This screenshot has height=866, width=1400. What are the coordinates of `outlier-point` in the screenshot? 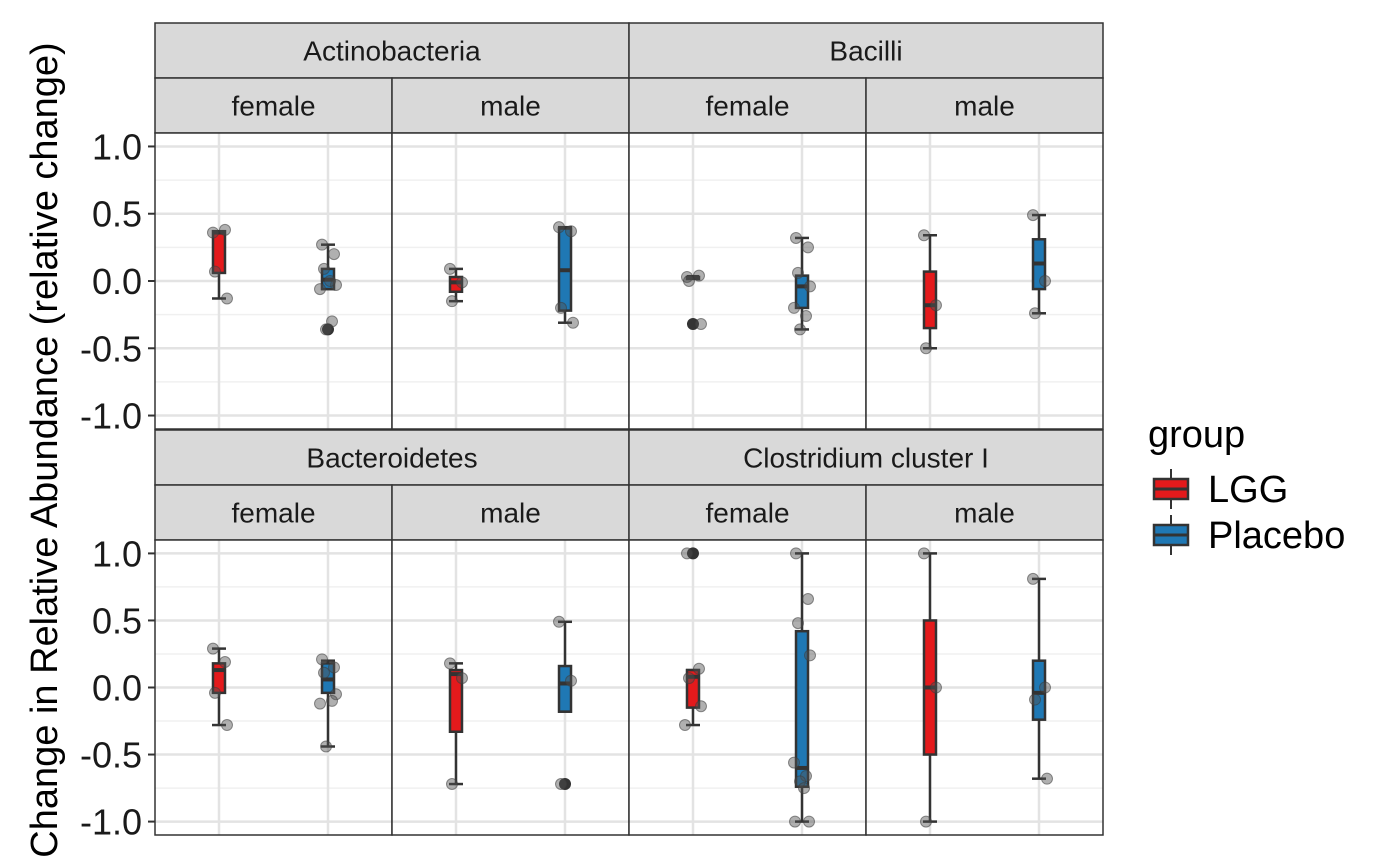 It's located at (565, 784).